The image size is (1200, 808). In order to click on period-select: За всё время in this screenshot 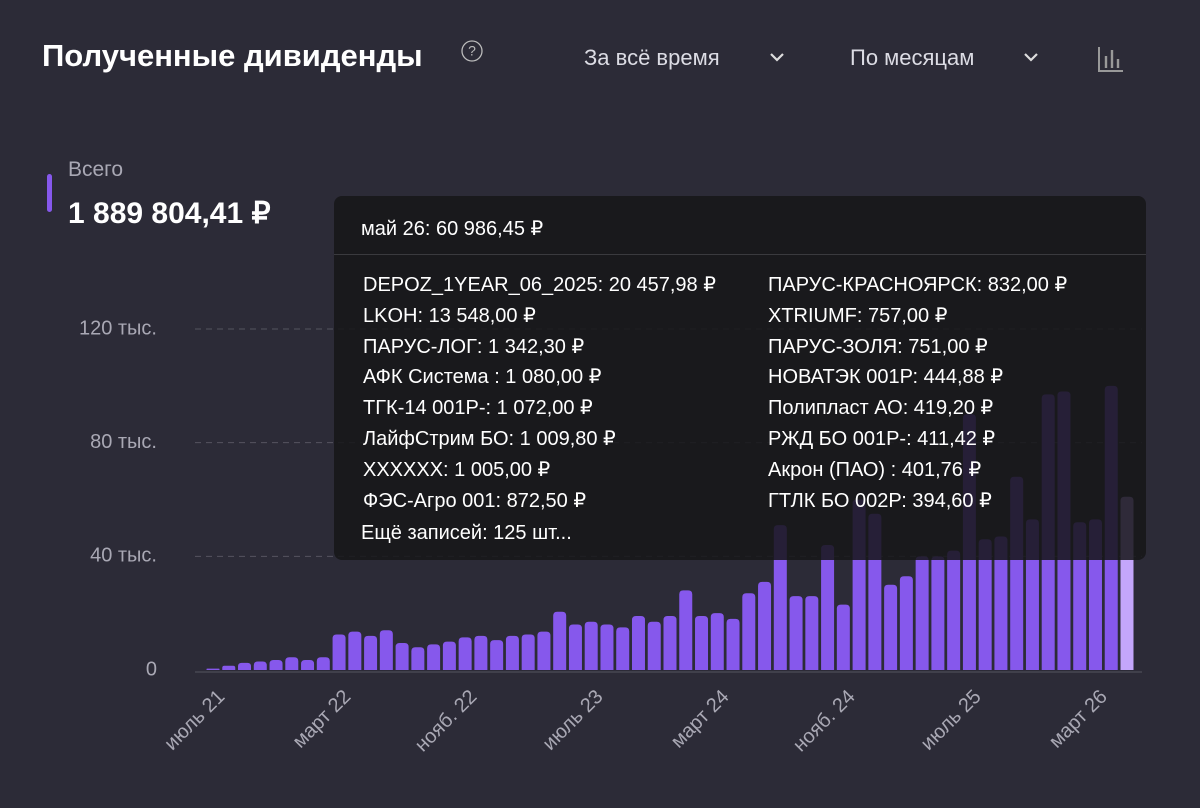, I will do `click(652, 57)`.